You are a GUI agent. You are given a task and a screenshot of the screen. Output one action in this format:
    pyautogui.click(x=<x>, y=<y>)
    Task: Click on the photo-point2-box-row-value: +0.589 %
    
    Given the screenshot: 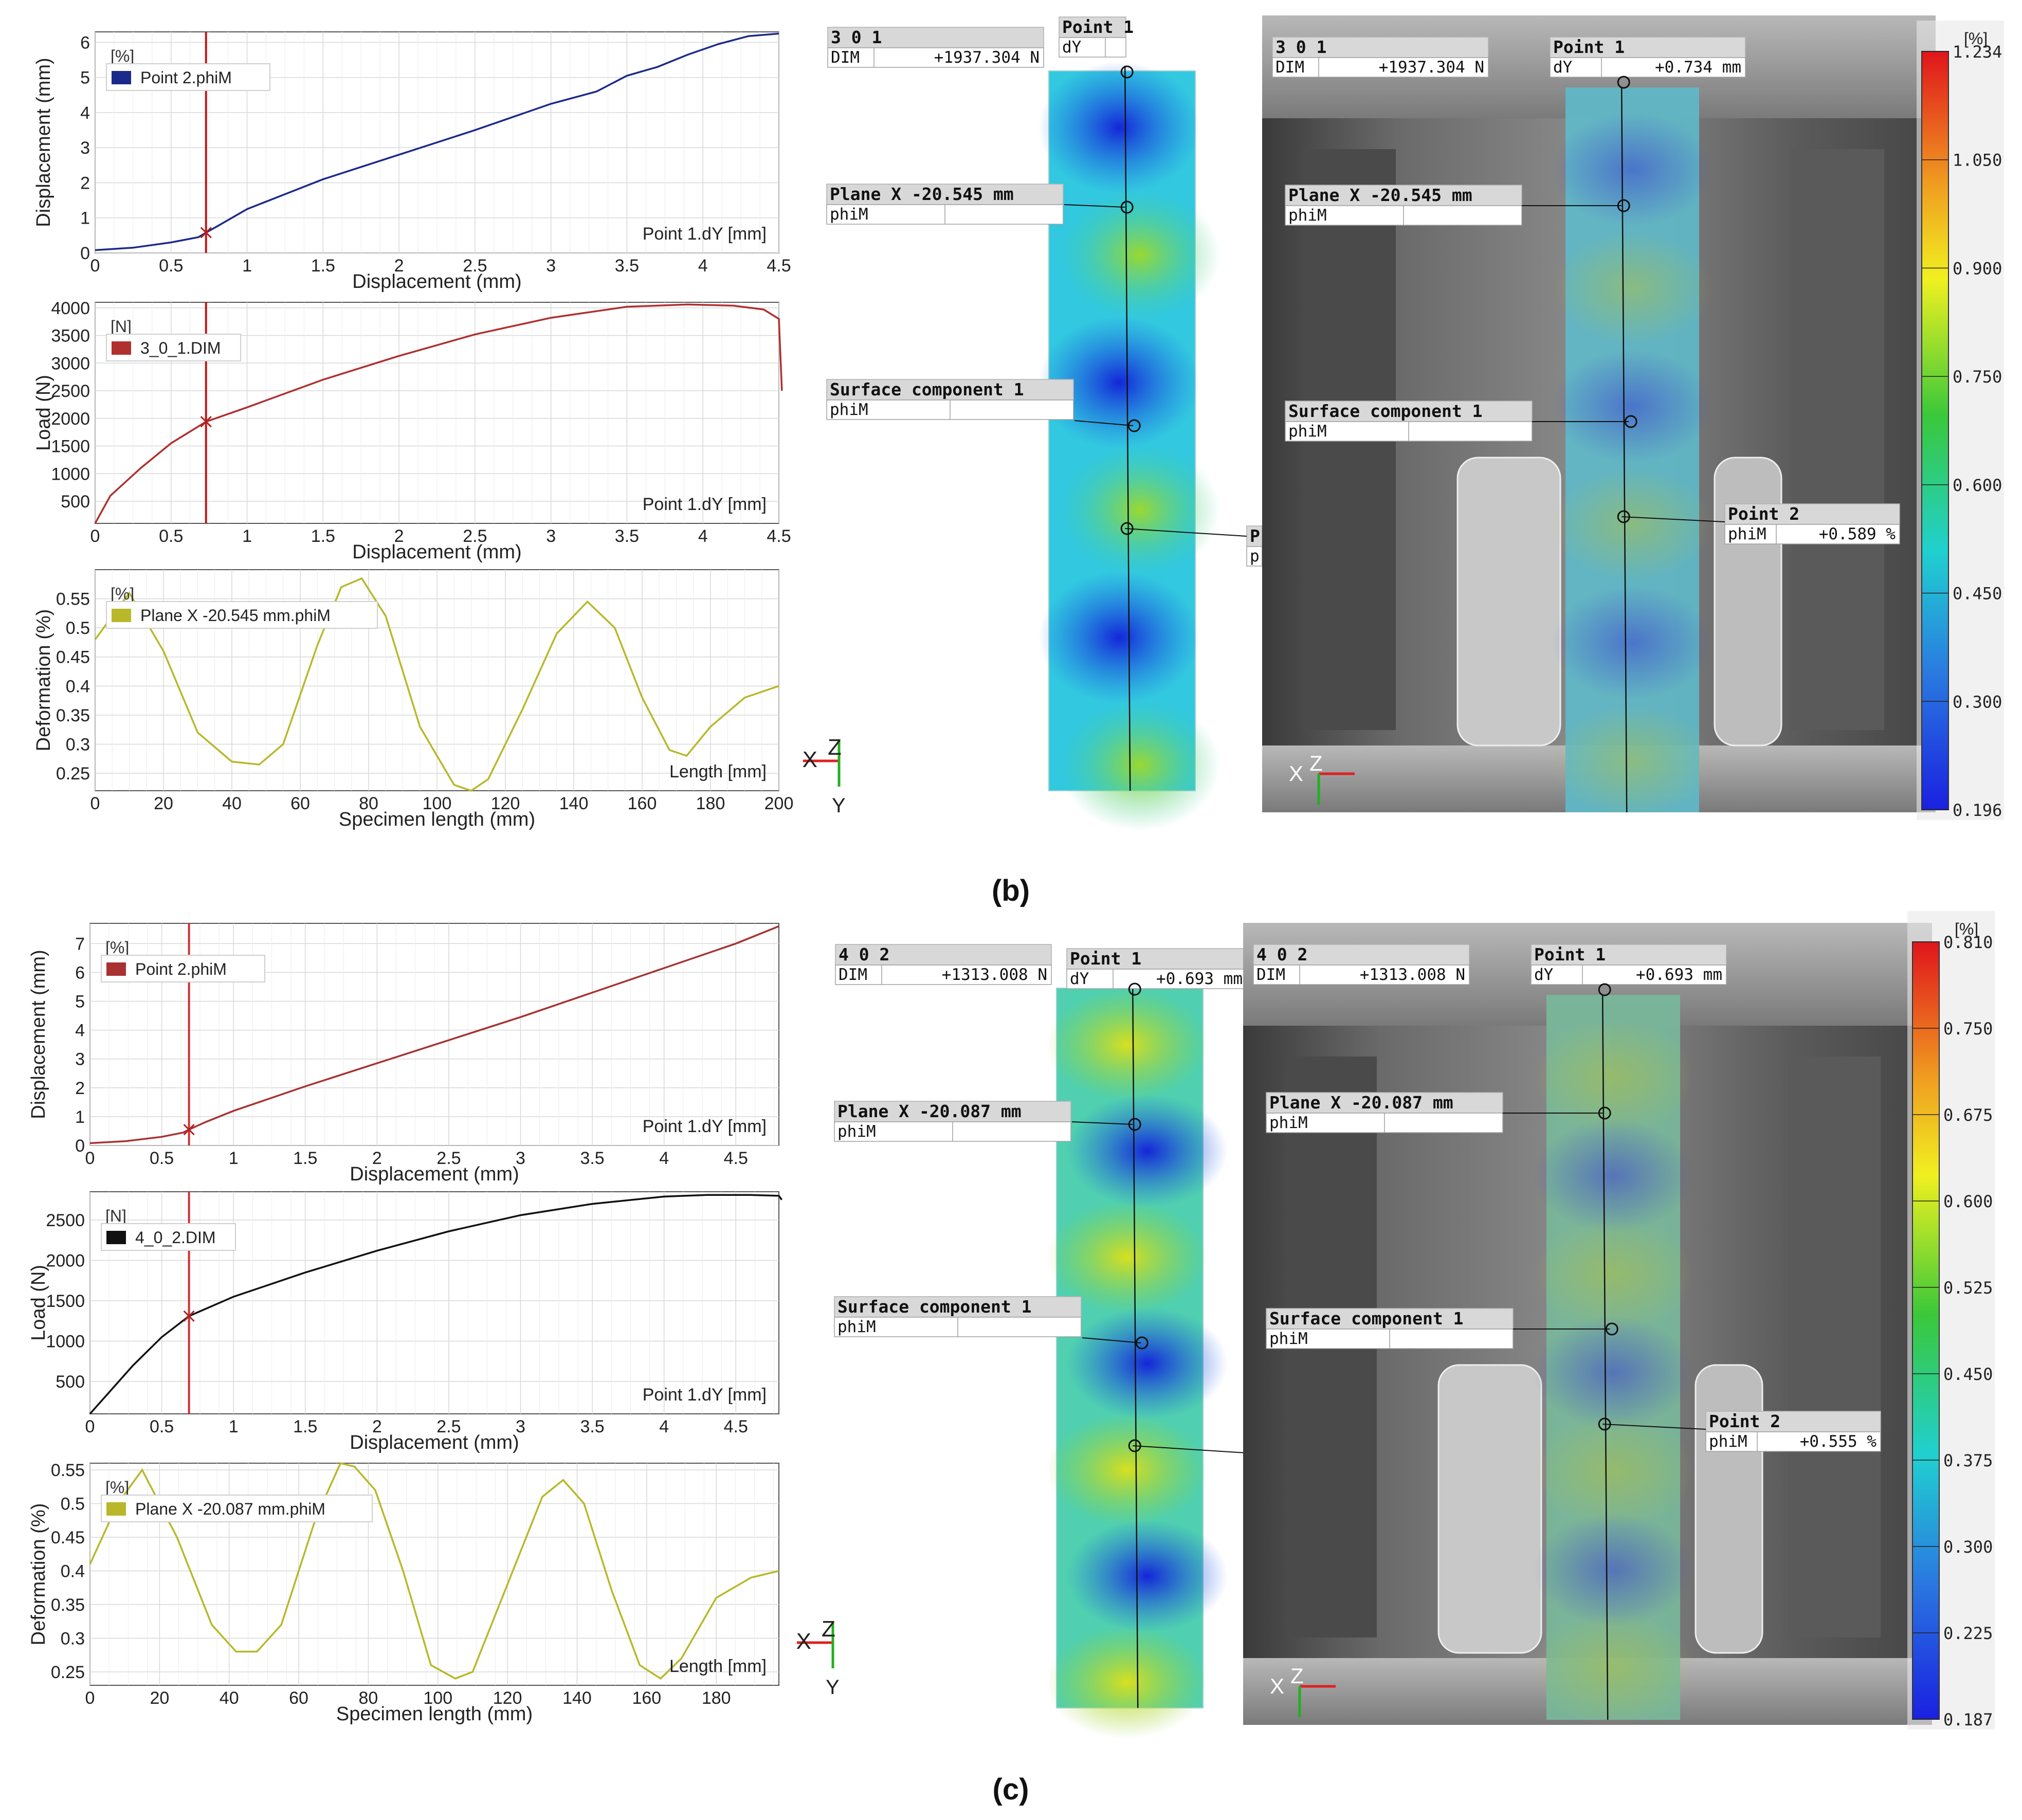 What is the action you would take?
    pyautogui.click(x=1857, y=534)
    